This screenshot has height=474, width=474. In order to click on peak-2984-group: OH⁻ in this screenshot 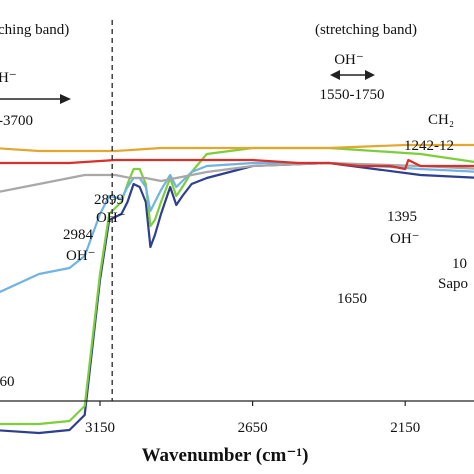, I will do `click(81, 256)`.